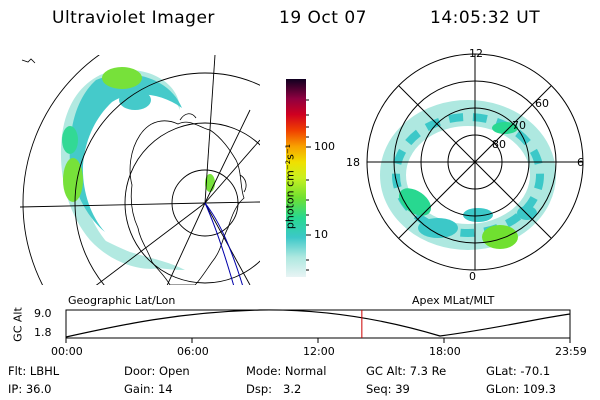  I want to click on mlat-label-70: 70, so click(519, 125).